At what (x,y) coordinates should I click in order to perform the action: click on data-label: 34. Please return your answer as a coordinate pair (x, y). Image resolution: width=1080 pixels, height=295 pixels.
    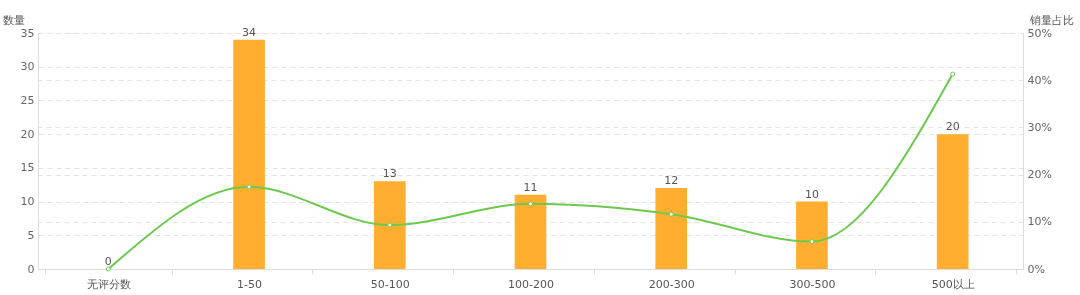
    Looking at the image, I should click on (249, 32).